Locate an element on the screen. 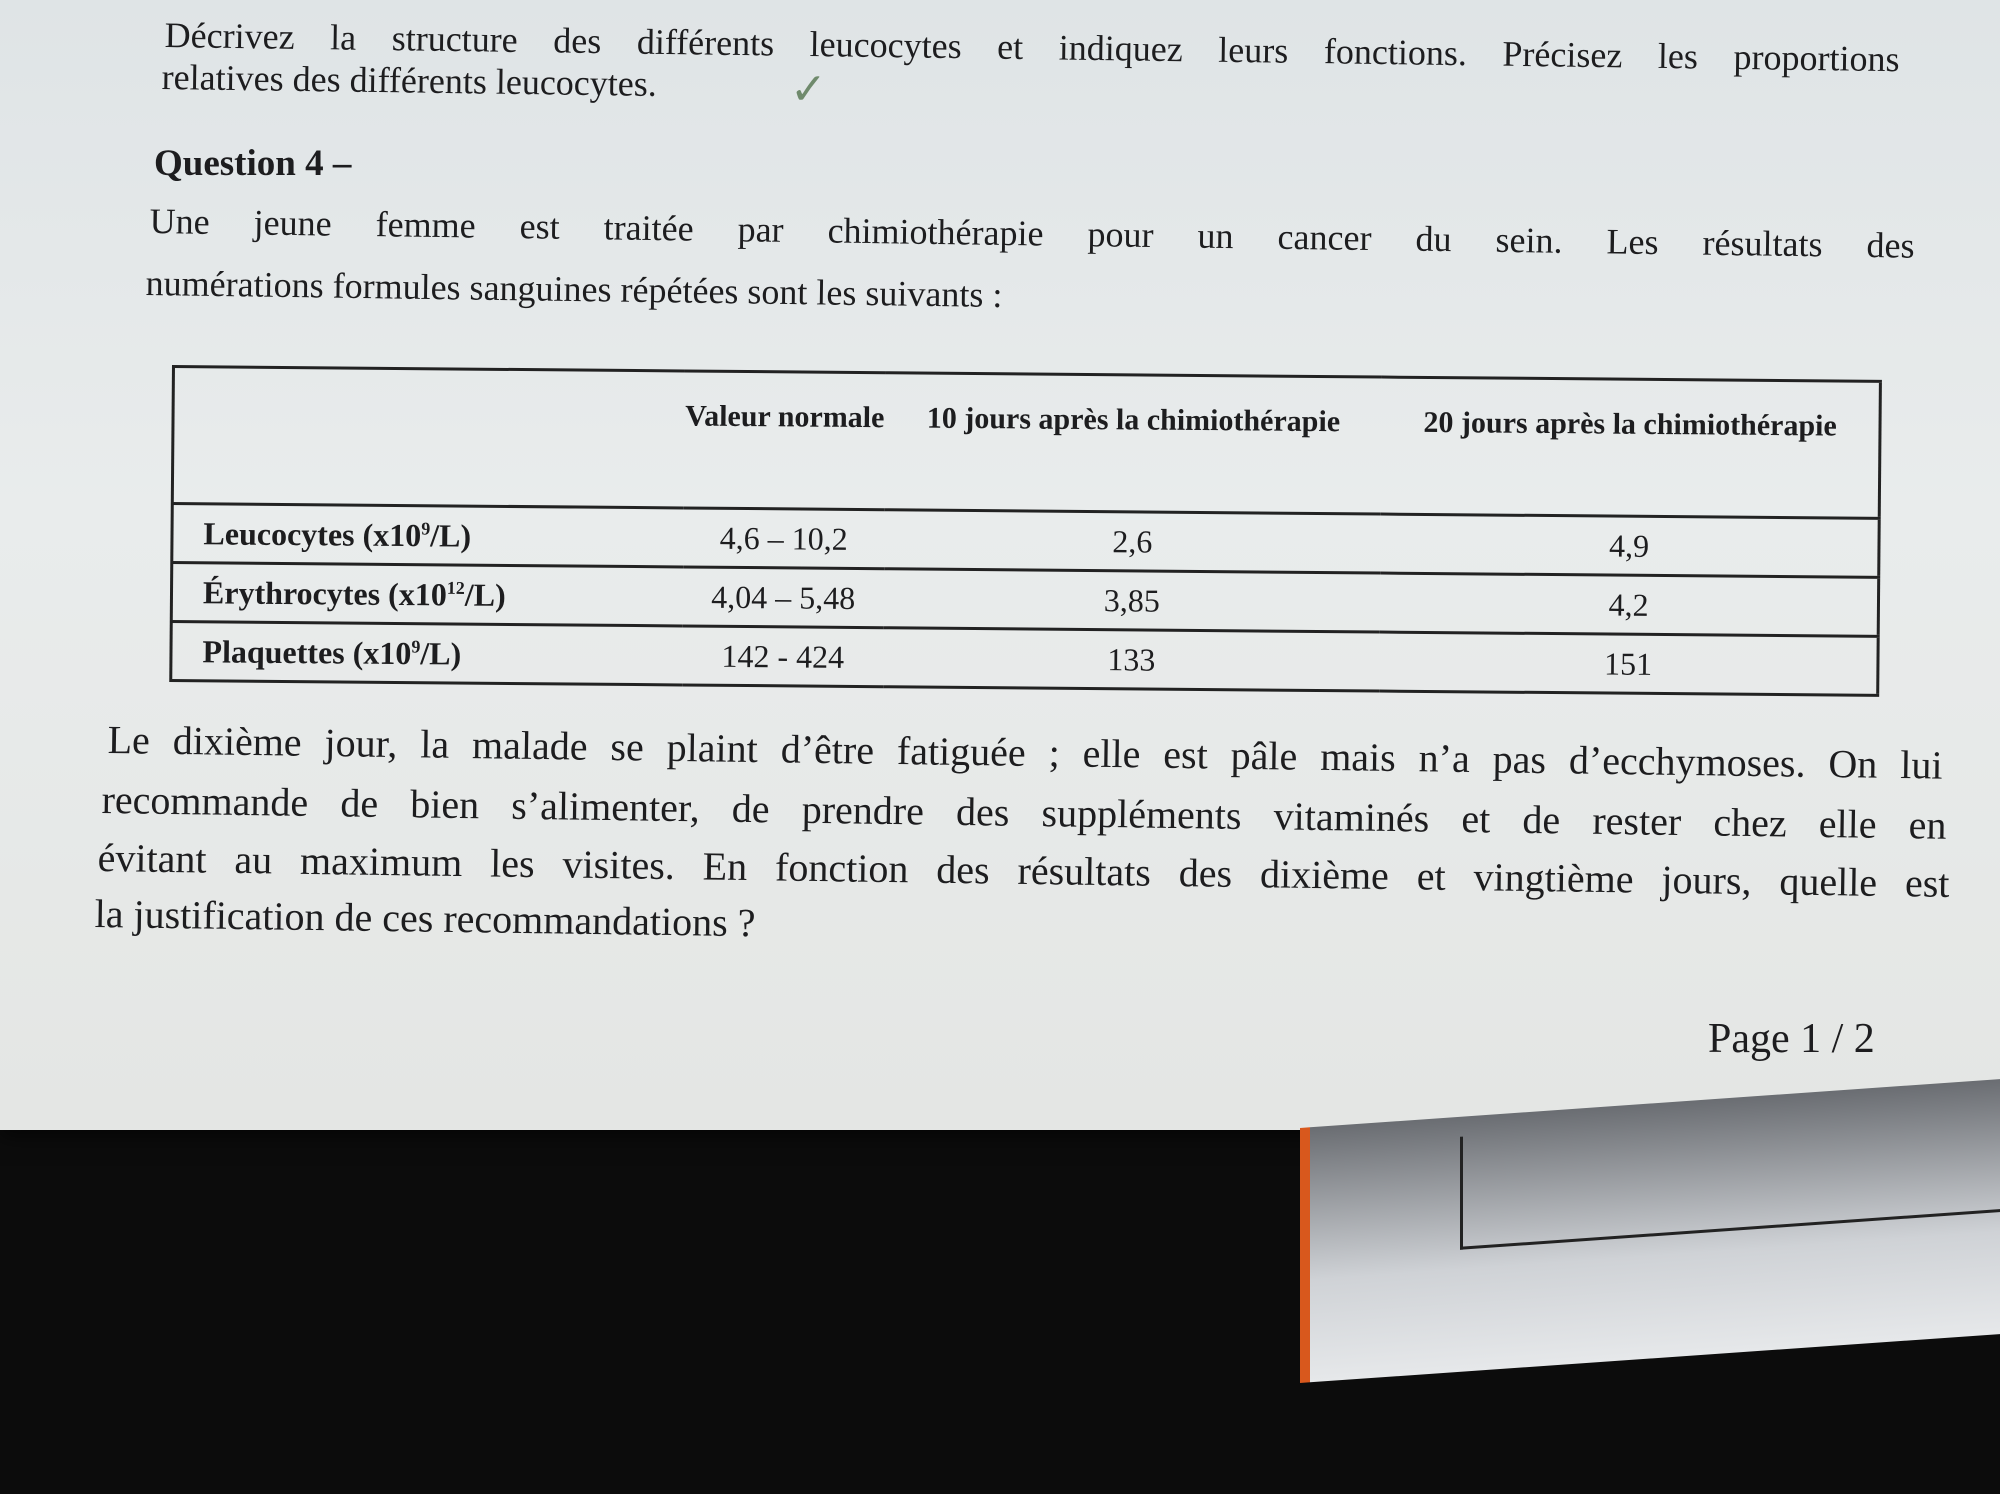 The width and height of the screenshot is (2000, 1494). cell-day20: 4,2 is located at coordinates (1629, 605).